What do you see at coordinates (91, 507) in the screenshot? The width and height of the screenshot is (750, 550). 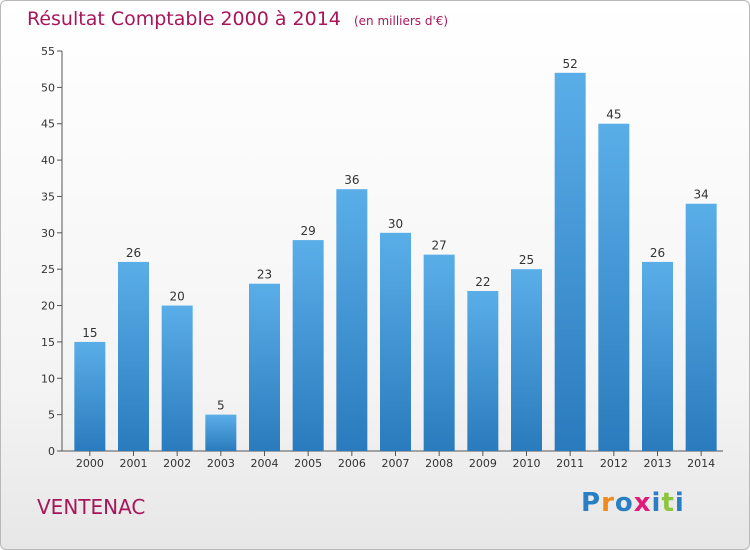 I see `place-name: VENTENAC` at bounding box center [91, 507].